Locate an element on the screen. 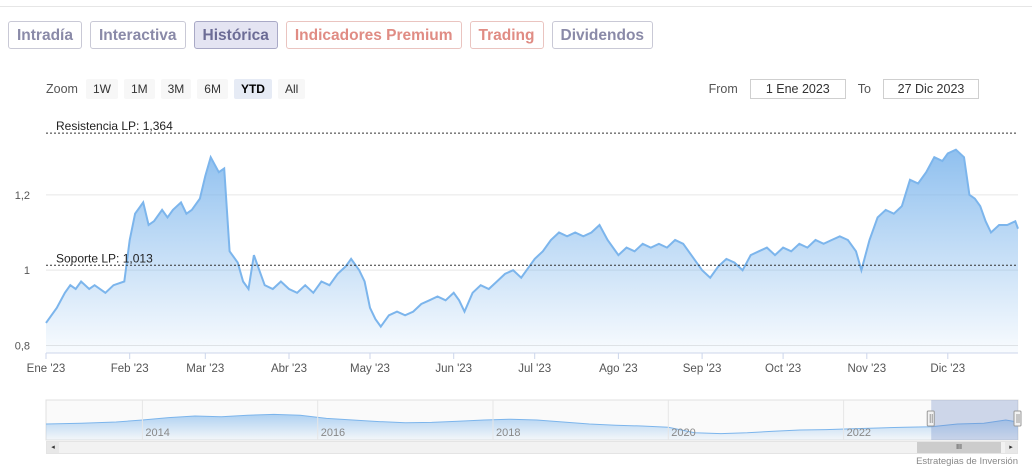 The image size is (1032, 476). x-tick-label: Mar '23 is located at coordinates (205, 369).